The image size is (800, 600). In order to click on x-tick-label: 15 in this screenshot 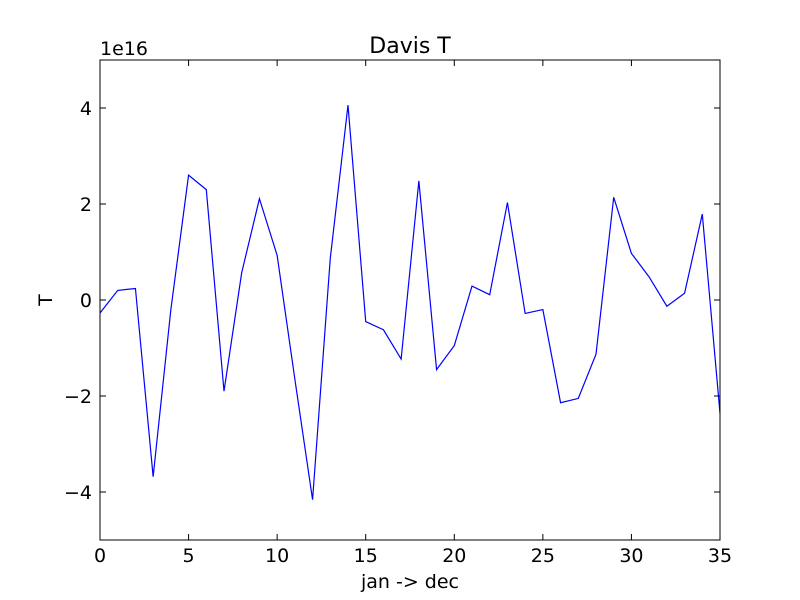, I will do `click(366, 556)`.